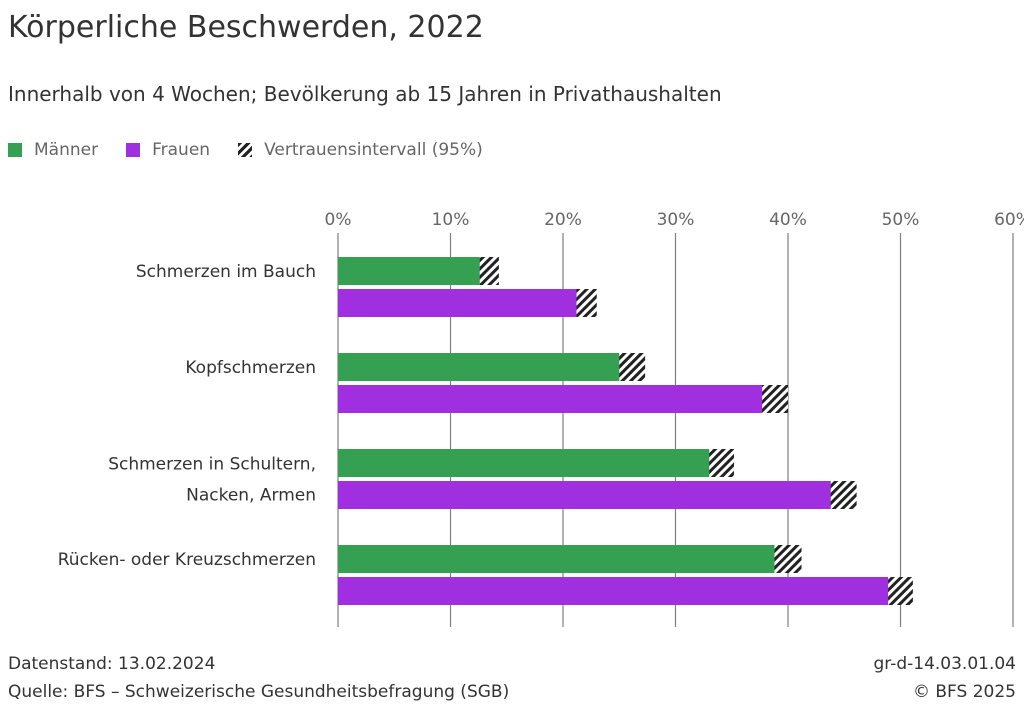  Describe the element at coordinates (187, 560) in the screenshot. I see `category-label: Rücken- oder Kreuzschmerzen` at that location.